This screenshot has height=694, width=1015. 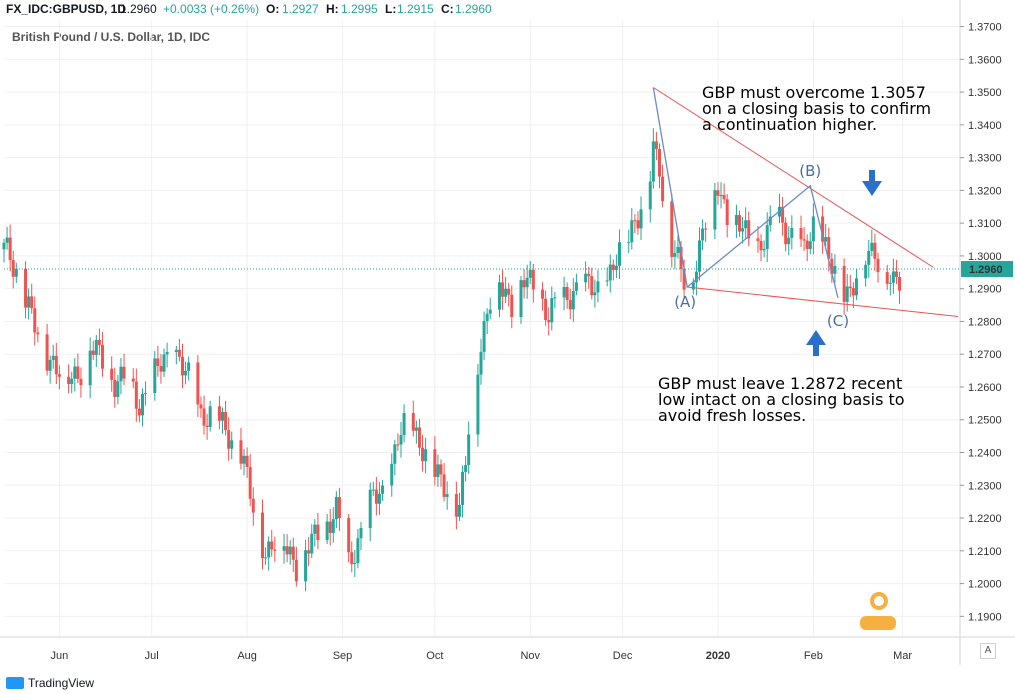 What do you see at coordinates (985, 224) in the screenshot?
I see `y-tick-label: 1.3100` at bounding box center [985, 224].